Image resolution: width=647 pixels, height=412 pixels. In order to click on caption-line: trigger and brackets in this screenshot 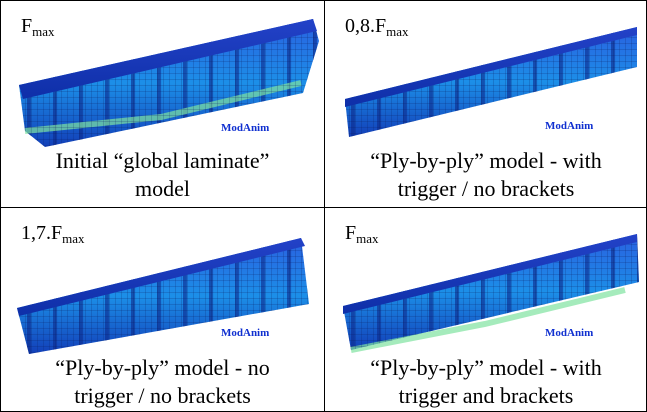, I will do `click(486, 395)`.